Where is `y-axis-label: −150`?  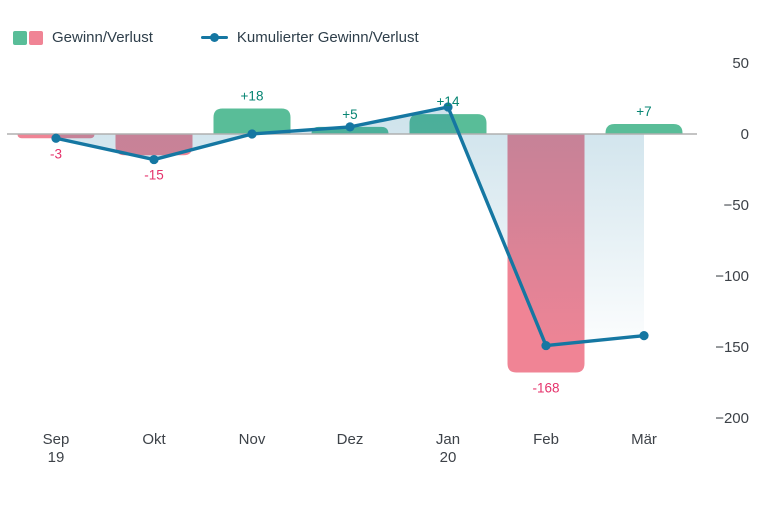
y-axis-label: −150 is located at coordinates (732, 347).